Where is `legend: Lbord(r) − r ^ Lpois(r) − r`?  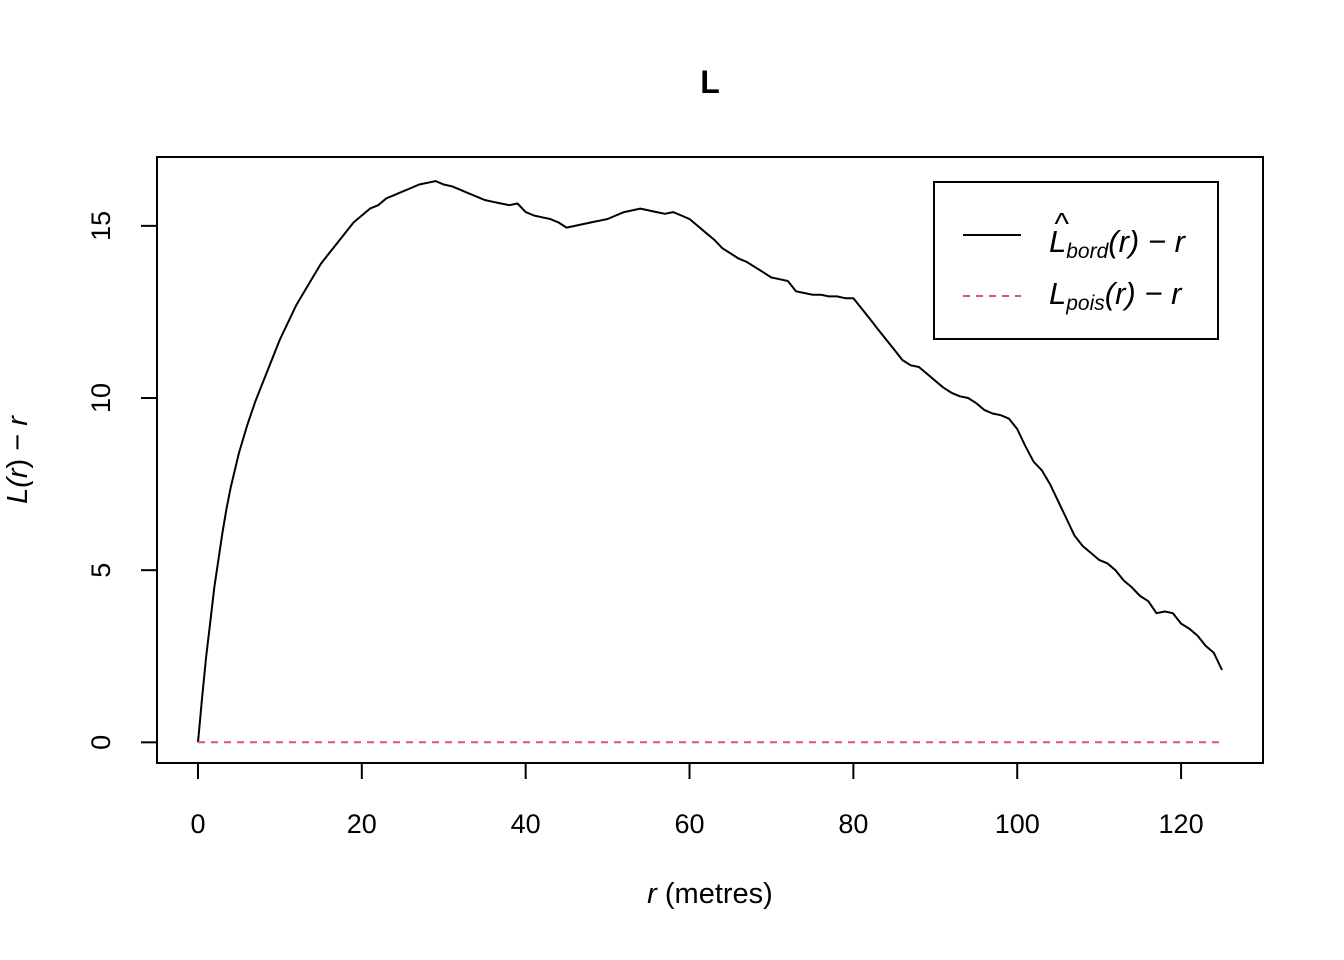
legend: Lbord(r) − r ^ Lpois(r) − r is located at coordinates (1076, 260).